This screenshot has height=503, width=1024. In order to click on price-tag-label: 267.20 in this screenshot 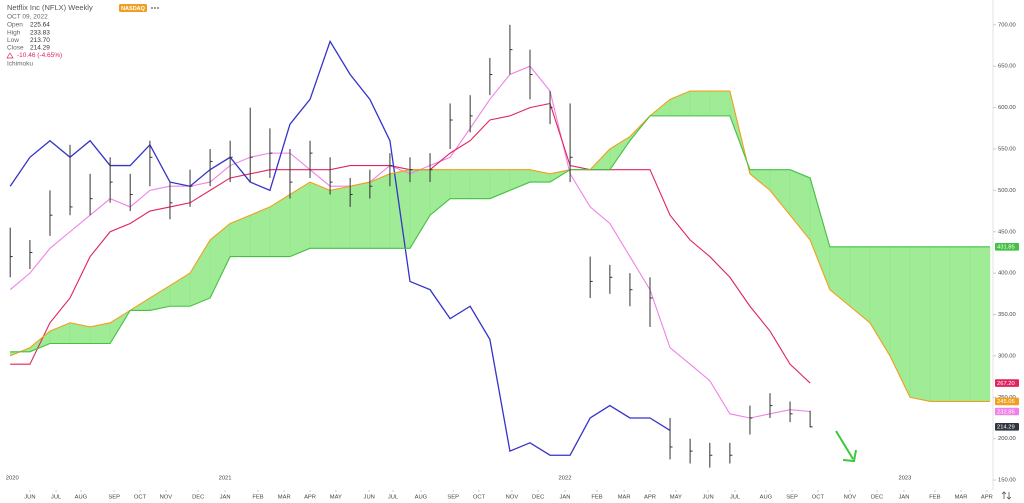, I will do `click(1006, 384)`.